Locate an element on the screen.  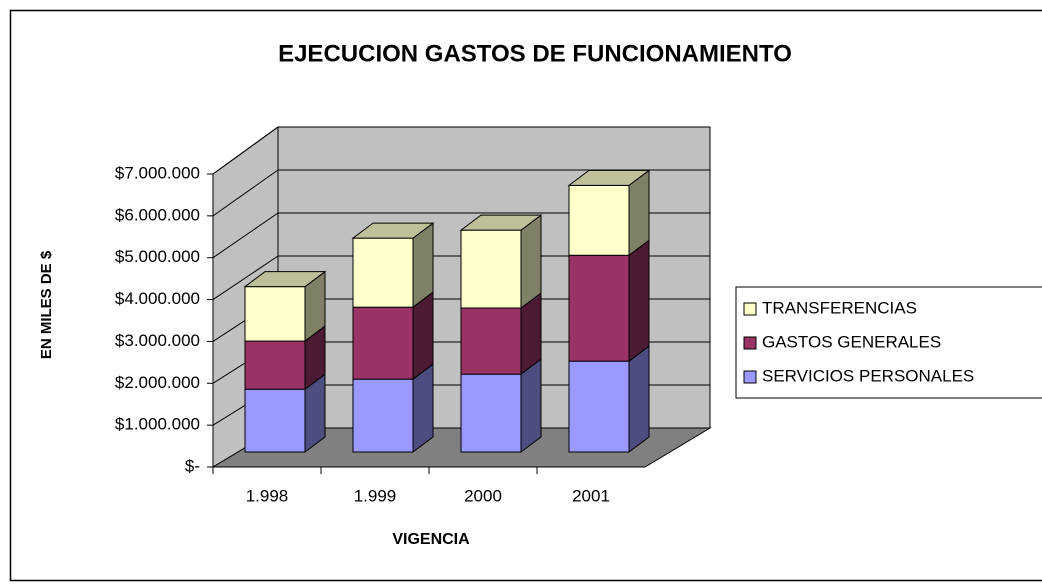
y-tick-label: $1.000.000 is located at coordinates (157, 424).